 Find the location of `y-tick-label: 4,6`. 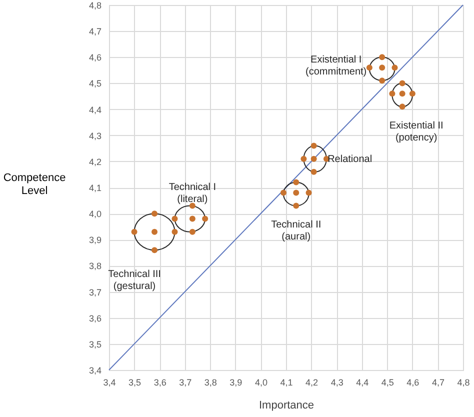

y-tick-label: 4,6 is located at coordinates (95, 57).